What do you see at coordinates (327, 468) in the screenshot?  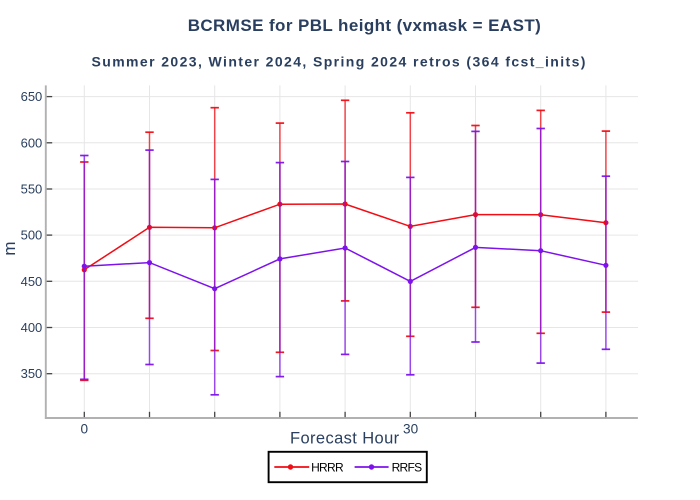 I see `svg-text: HRRR` at bounding box center [327, 468].